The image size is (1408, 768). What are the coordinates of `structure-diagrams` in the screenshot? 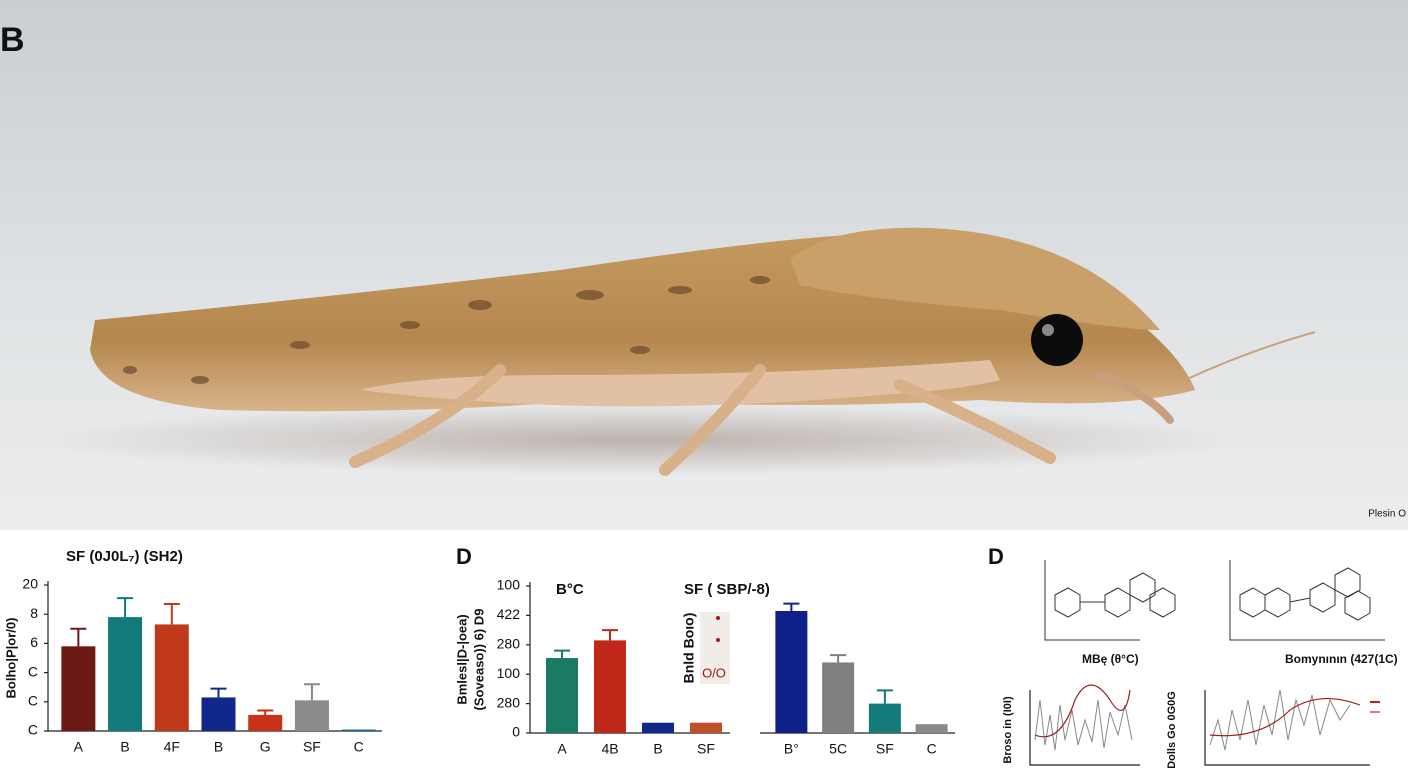 It's located at (1214, 600).